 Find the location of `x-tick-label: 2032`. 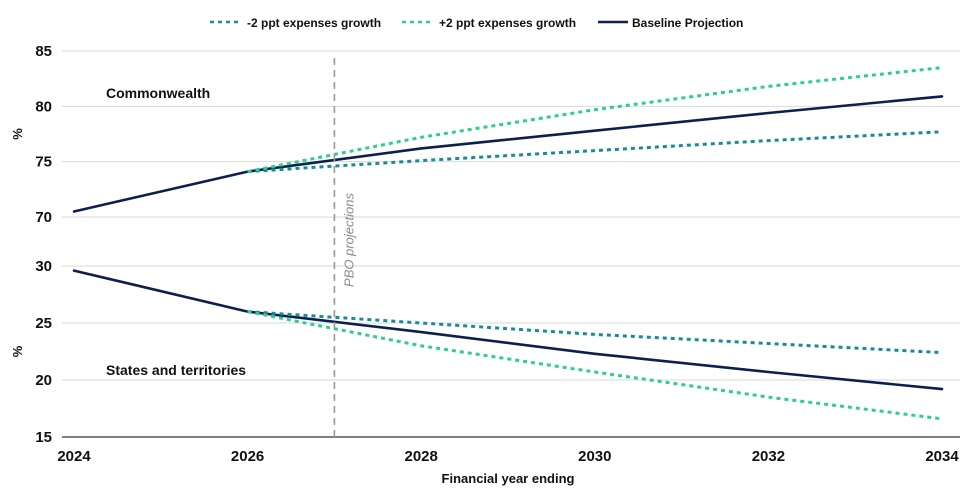

x-tick-label: 2032 is located at coordinates (768, 456).